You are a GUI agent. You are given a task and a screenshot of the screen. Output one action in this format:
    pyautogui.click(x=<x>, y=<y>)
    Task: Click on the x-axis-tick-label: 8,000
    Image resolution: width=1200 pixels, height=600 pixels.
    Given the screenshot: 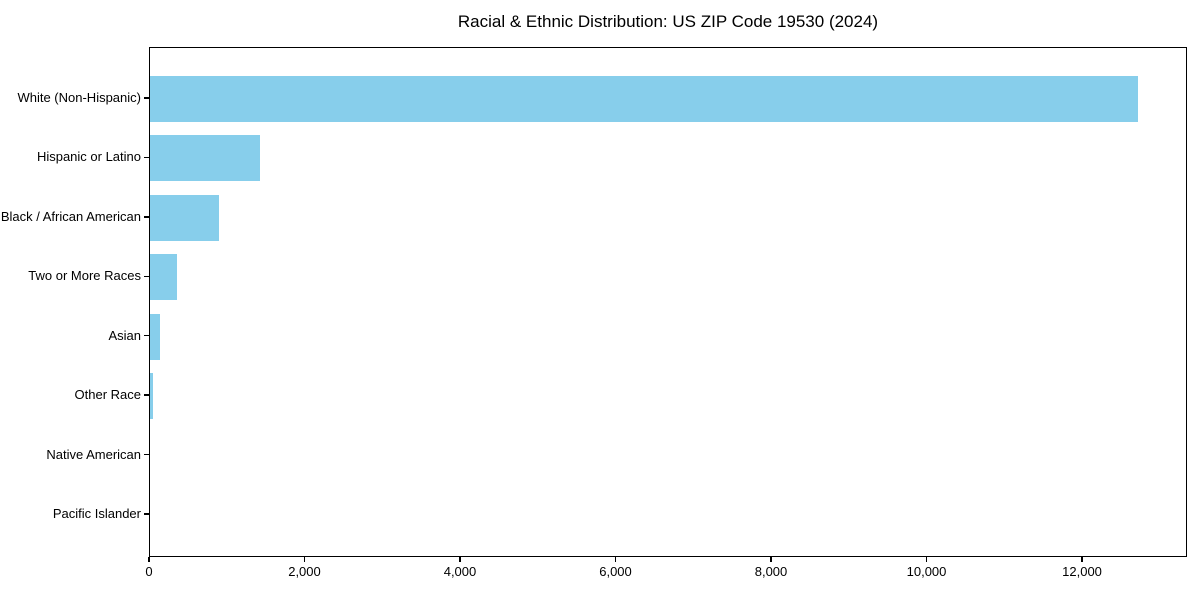 What is the action you would take?
    pyautogui.click(x=771, y=571)
    